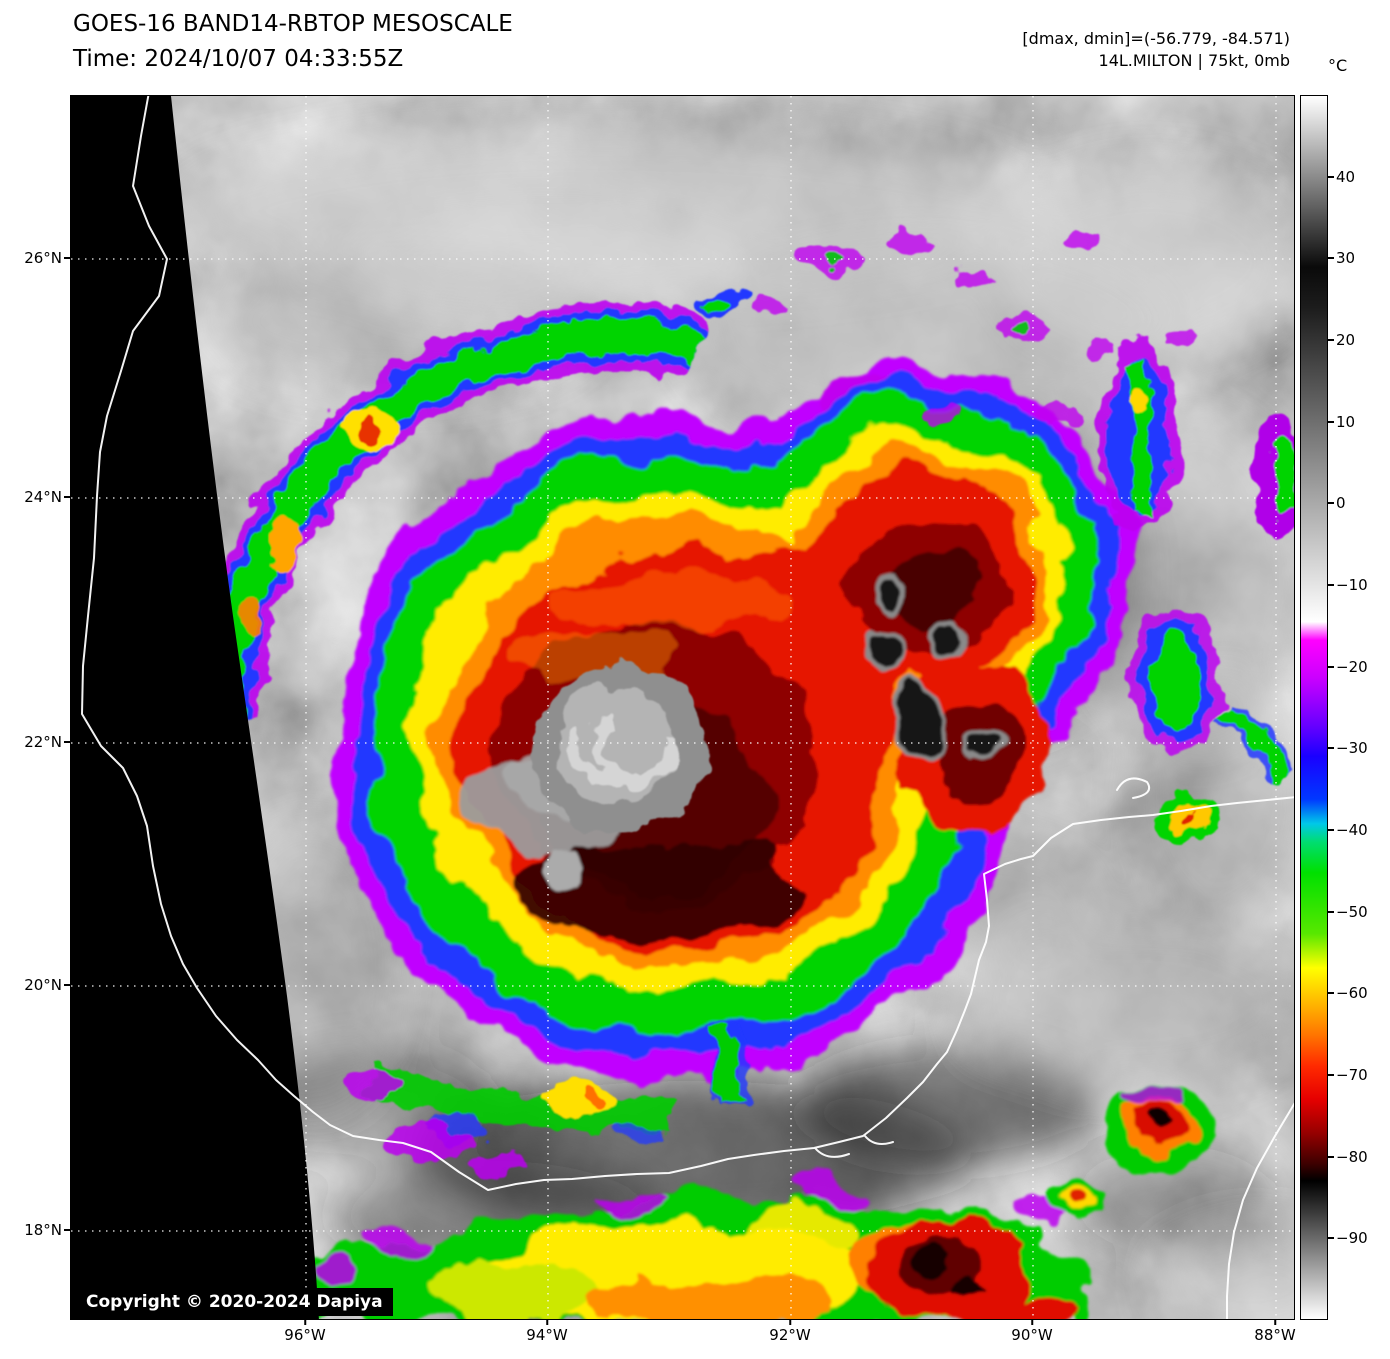 The image size is (1390, 1359). I want to click on lagoon-detail, so click(854, 1146).